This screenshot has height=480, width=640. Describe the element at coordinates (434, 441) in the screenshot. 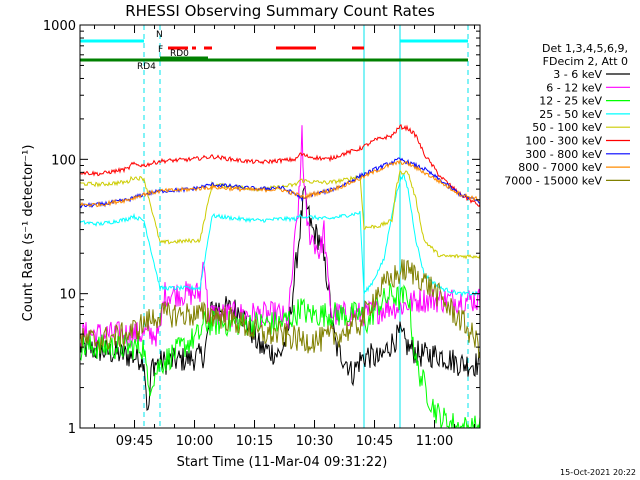

I see `x-tick-label: 11:00` at that location.